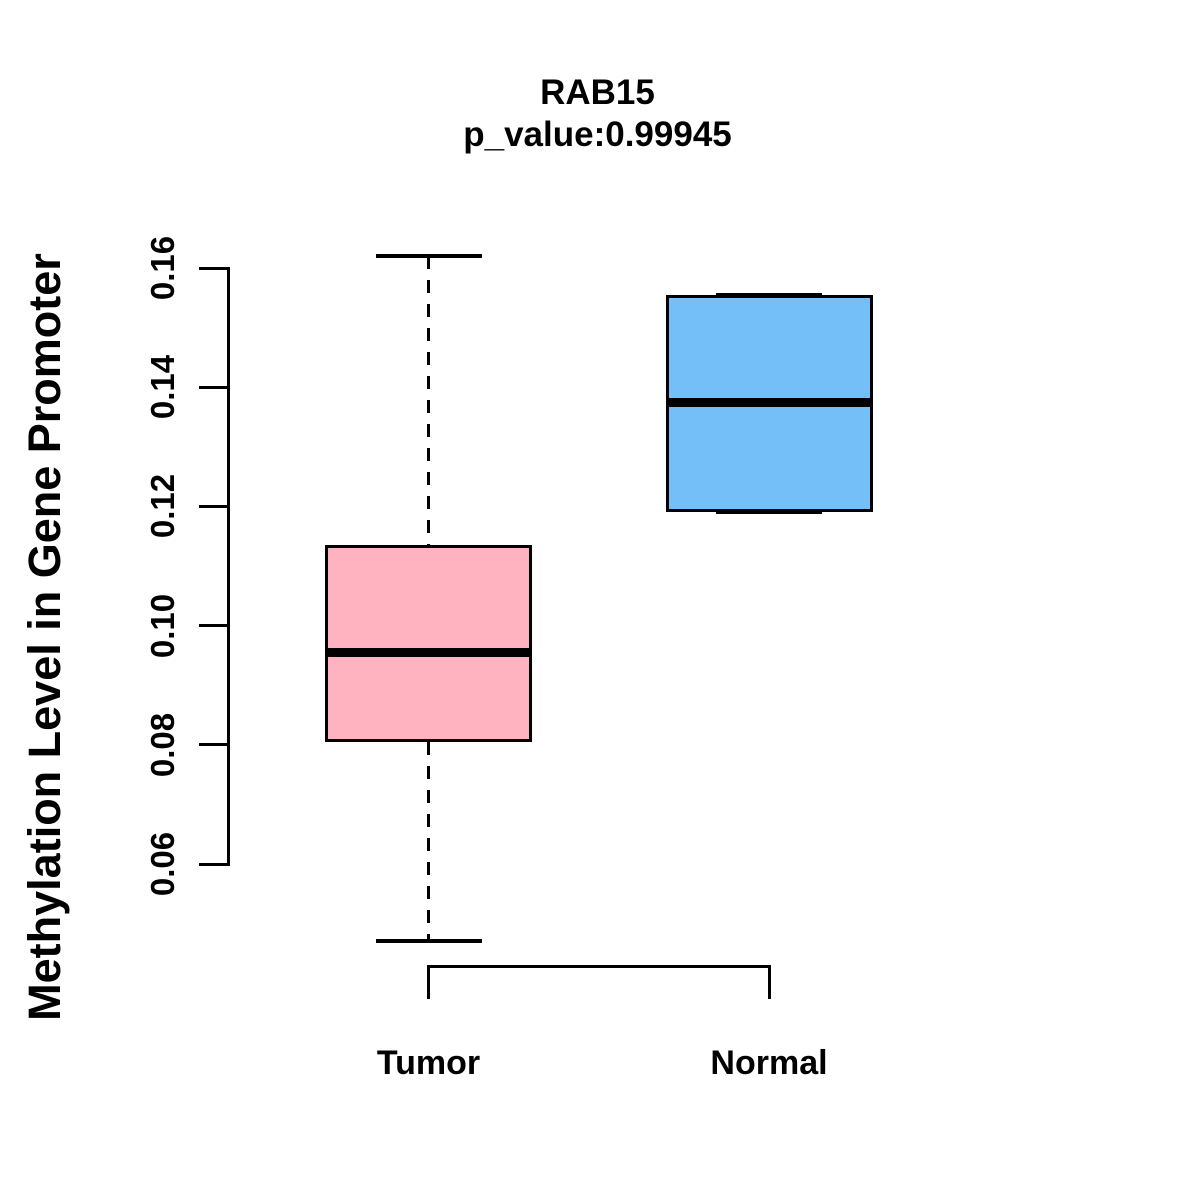 This screenshot has height=1200, width=1200. What do you see at coordinates (162, 387) in the screenshot?
I see `y-axis-tick-label: 0.14` at bounding box center [162, 387].